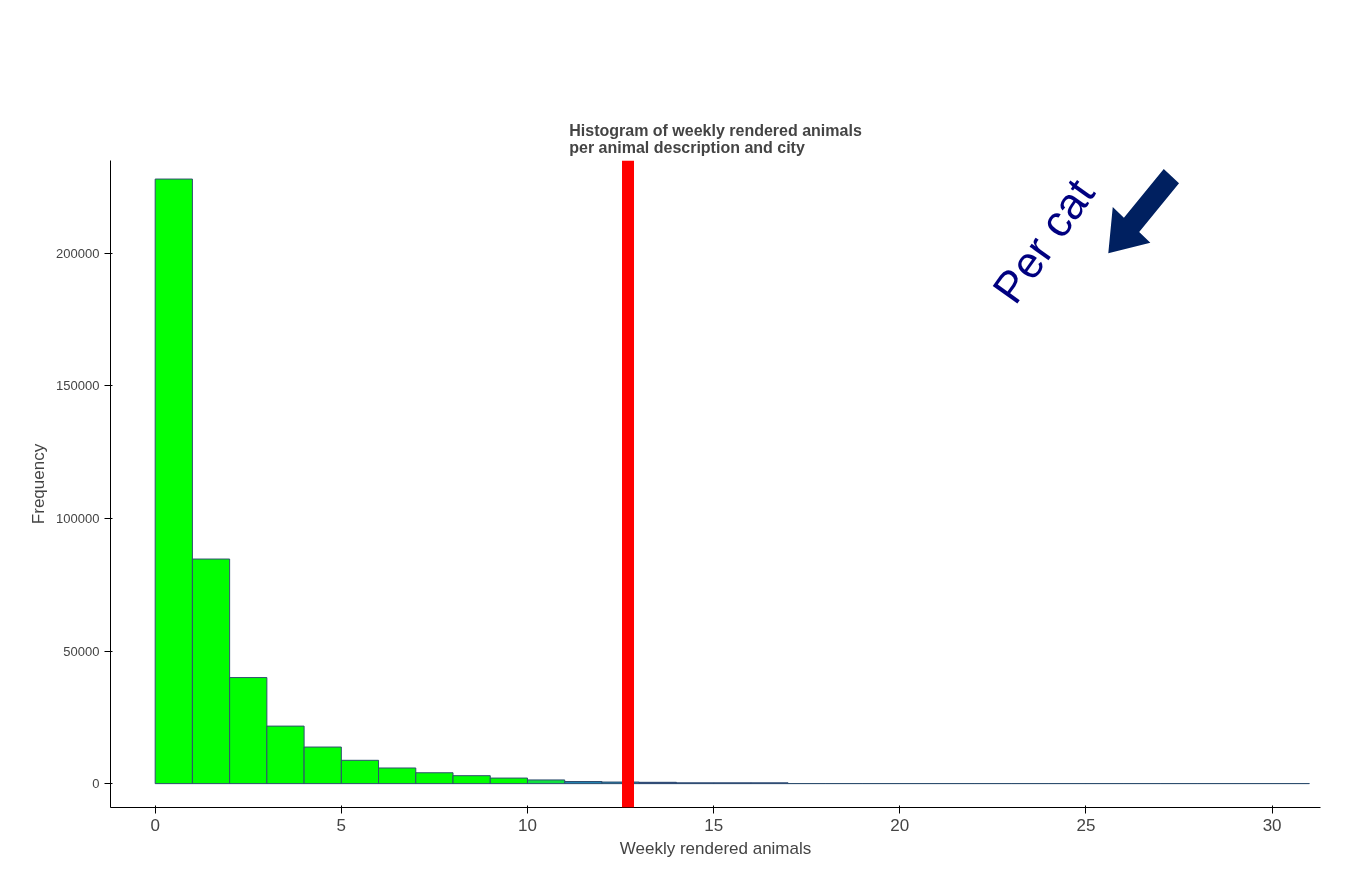 The height and width of the screenshot is (869, 1353). What do you see at coordinates (78, 386) in the screenshot?
I see `y-tick-label: 150000` at bounding box center [78, 386].